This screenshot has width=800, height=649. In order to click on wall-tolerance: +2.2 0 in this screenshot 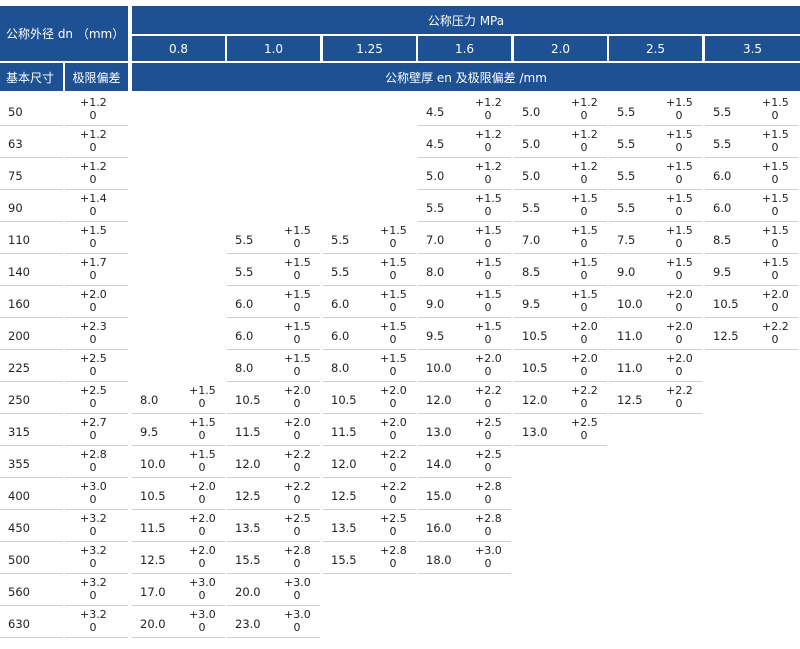, I will do `click(393, 461)`.